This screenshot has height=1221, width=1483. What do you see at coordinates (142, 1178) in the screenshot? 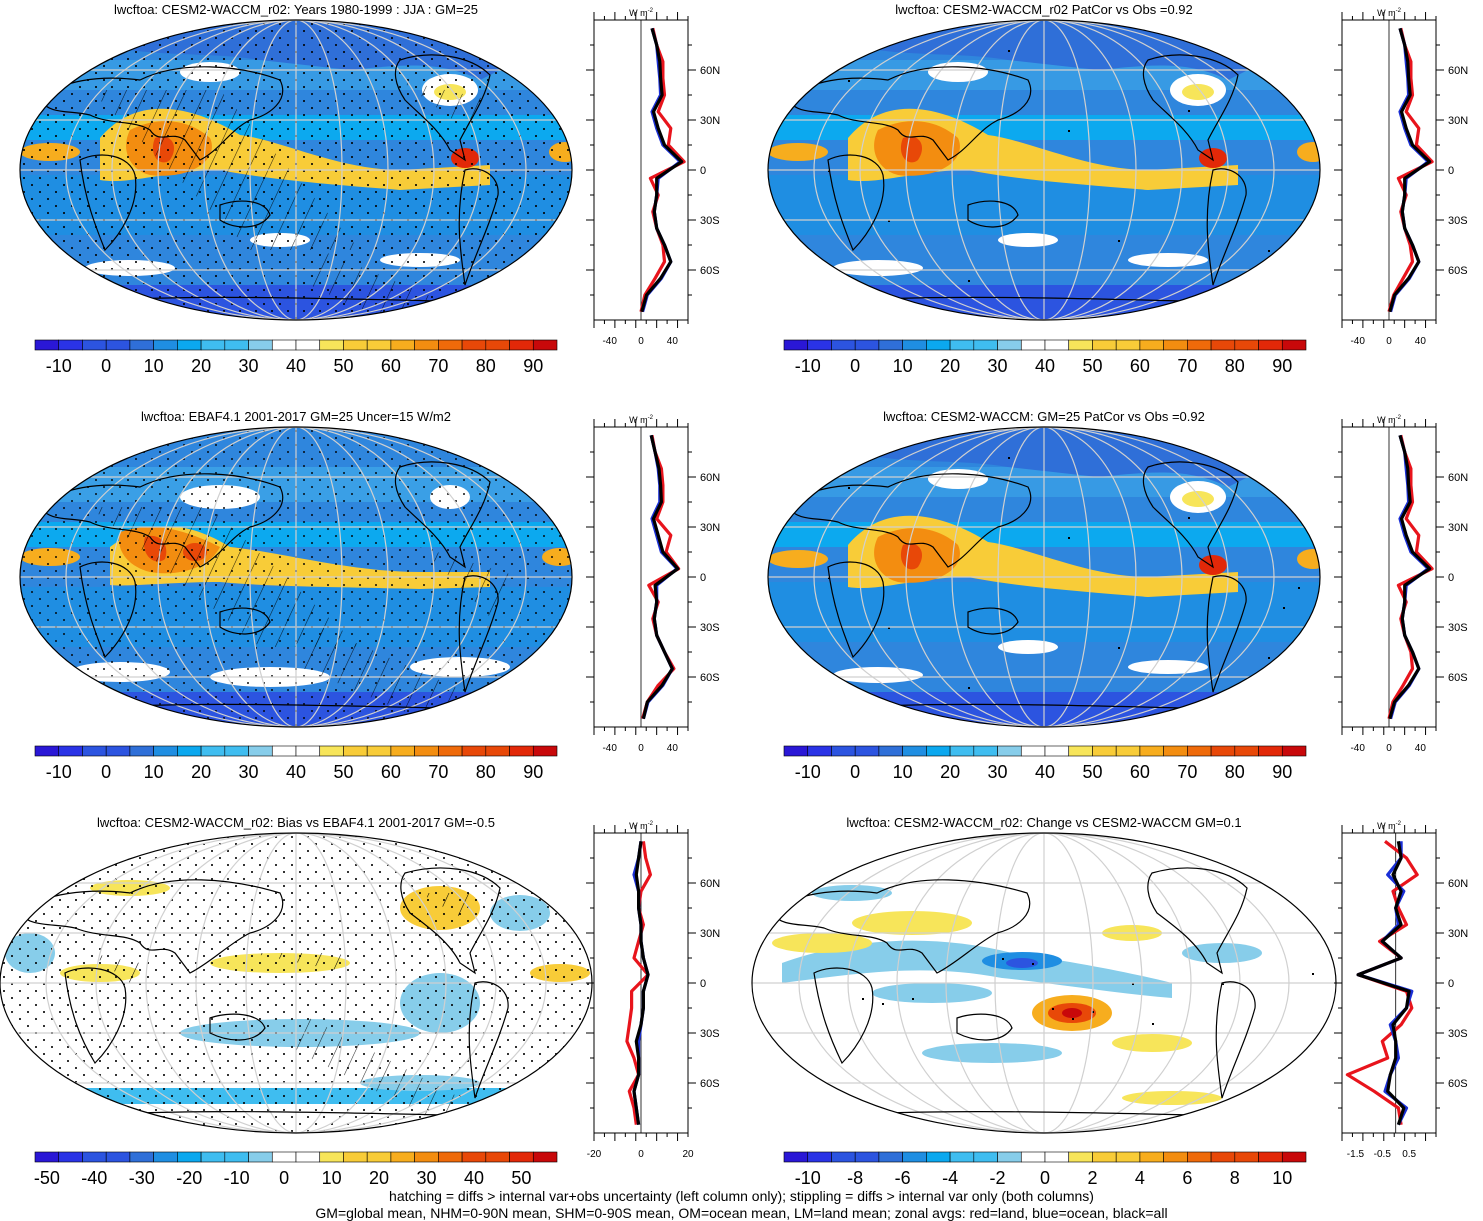
I see `colorbar-label: -30` at bounding box center [142, 1178].